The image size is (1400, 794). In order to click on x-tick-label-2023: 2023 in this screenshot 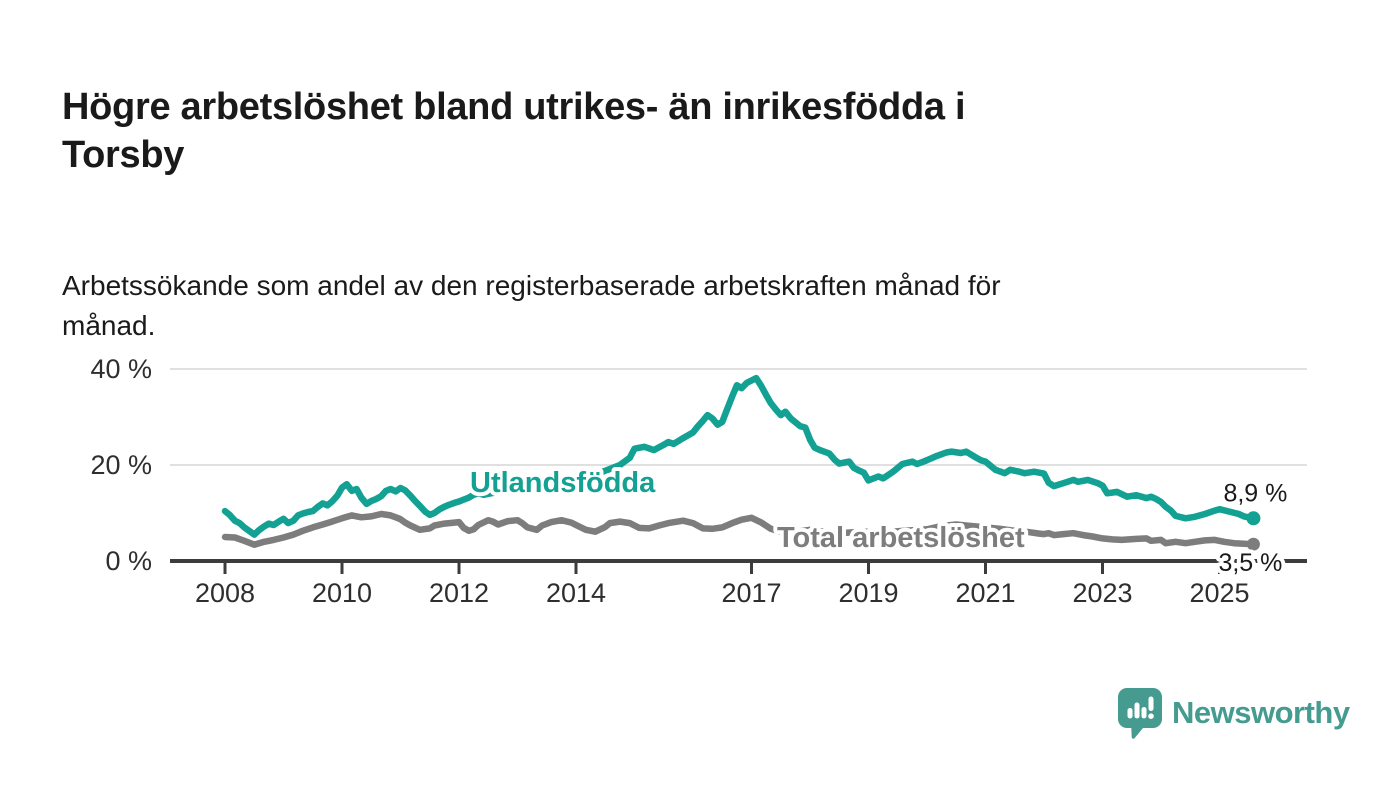, I will do `click(1102, 593)`.